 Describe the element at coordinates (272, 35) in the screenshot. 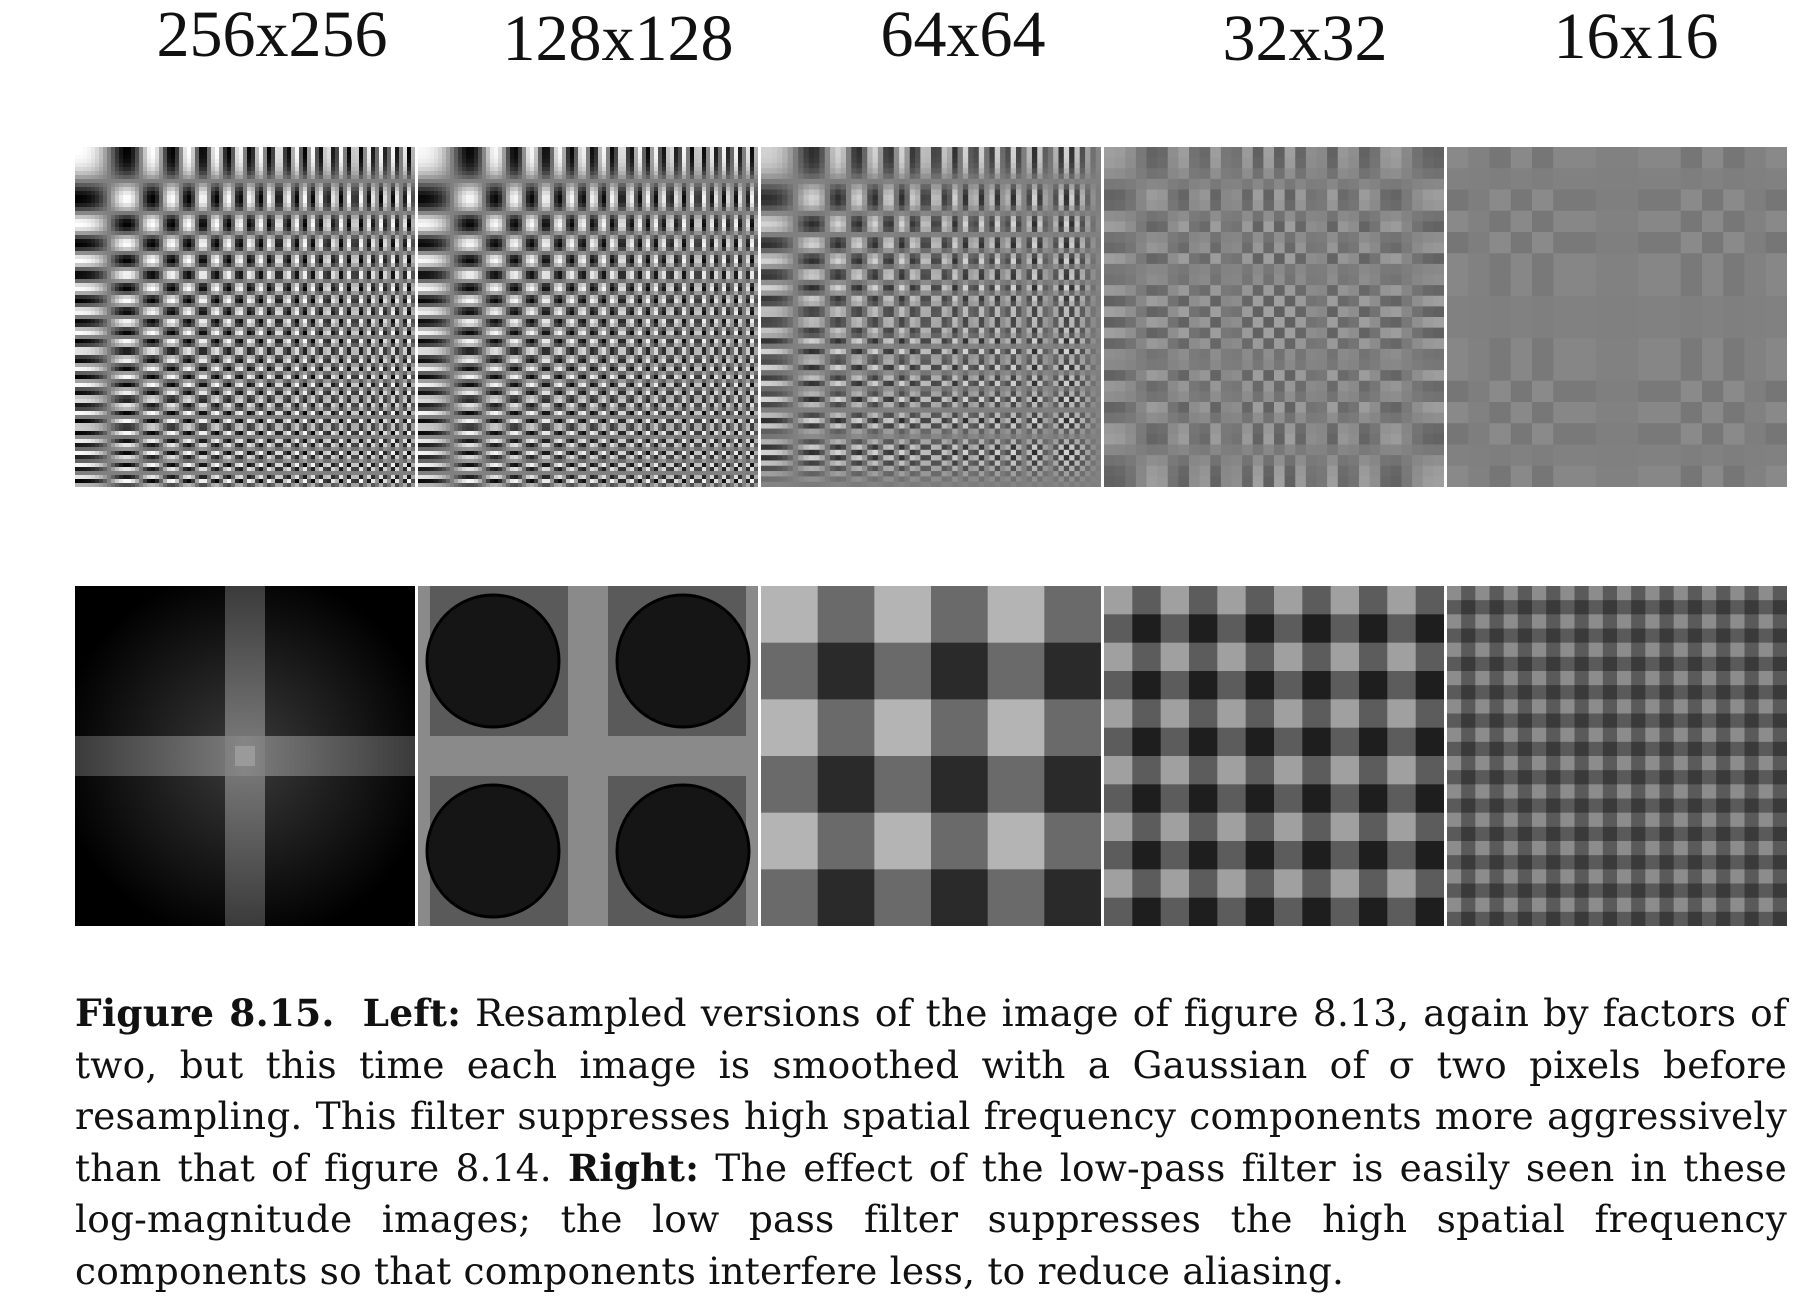

I see `label-256: 256x256` at that location.